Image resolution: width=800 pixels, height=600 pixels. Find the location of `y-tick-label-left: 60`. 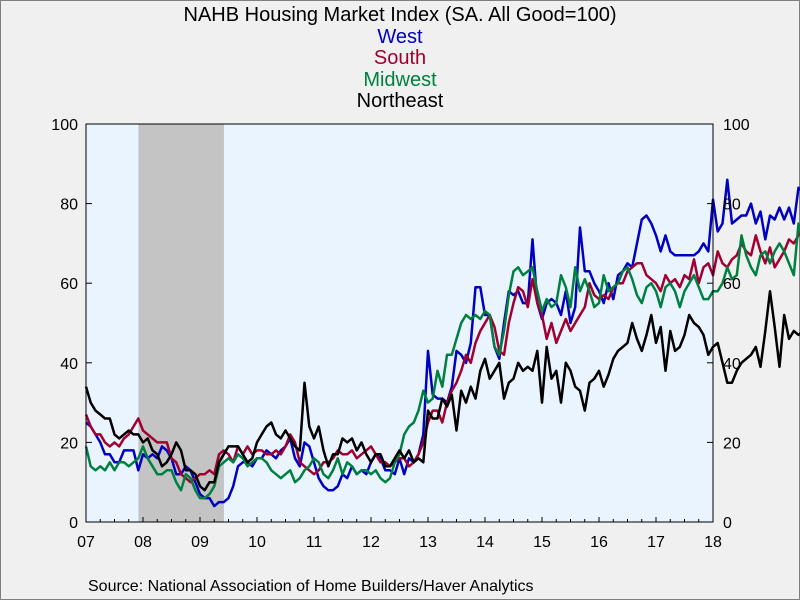

y-tick-label-left: 60 is located at coordinates (69, 284).